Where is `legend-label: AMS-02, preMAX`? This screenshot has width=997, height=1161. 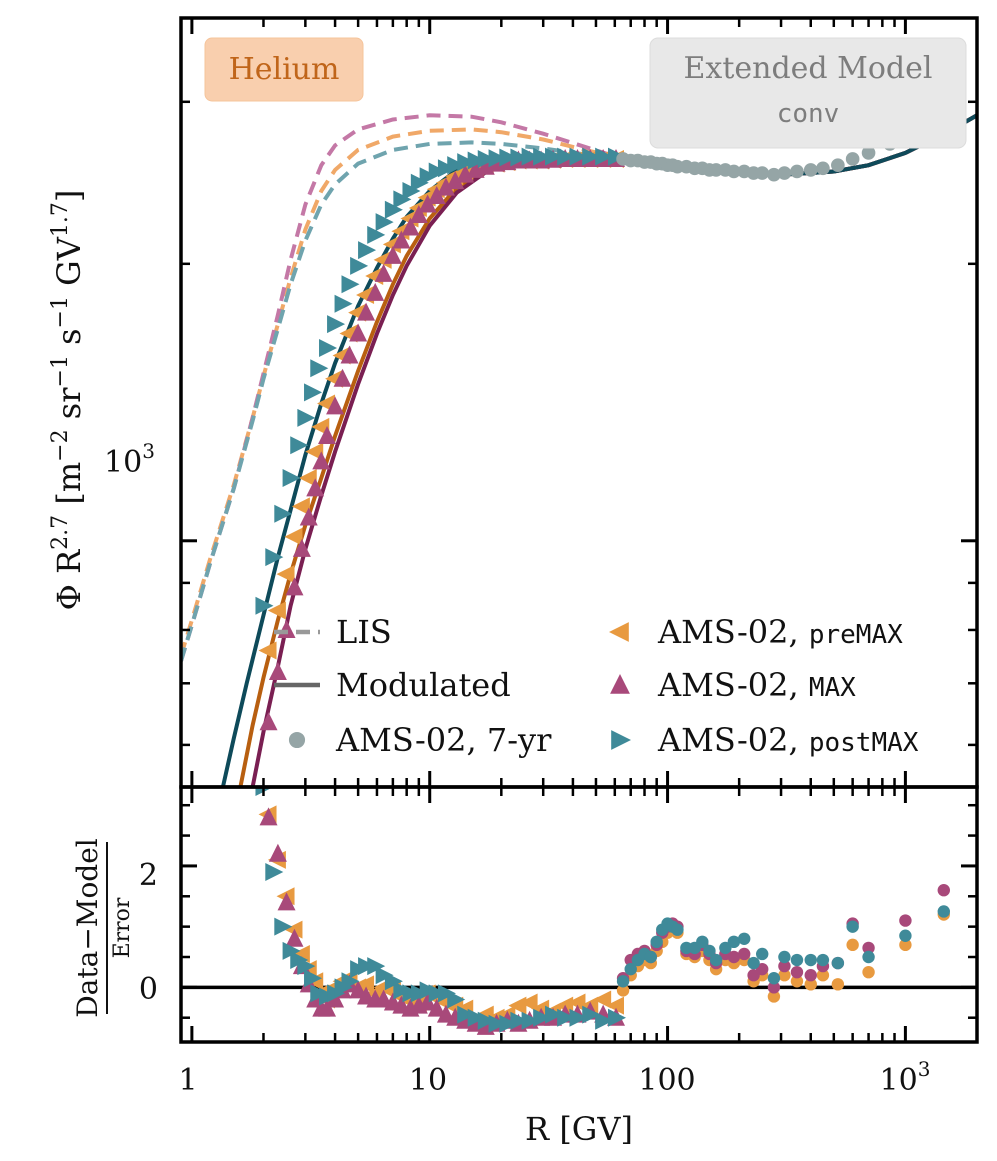 legend-label: AMS-02, preMAX is located at coordinates (780, 632).